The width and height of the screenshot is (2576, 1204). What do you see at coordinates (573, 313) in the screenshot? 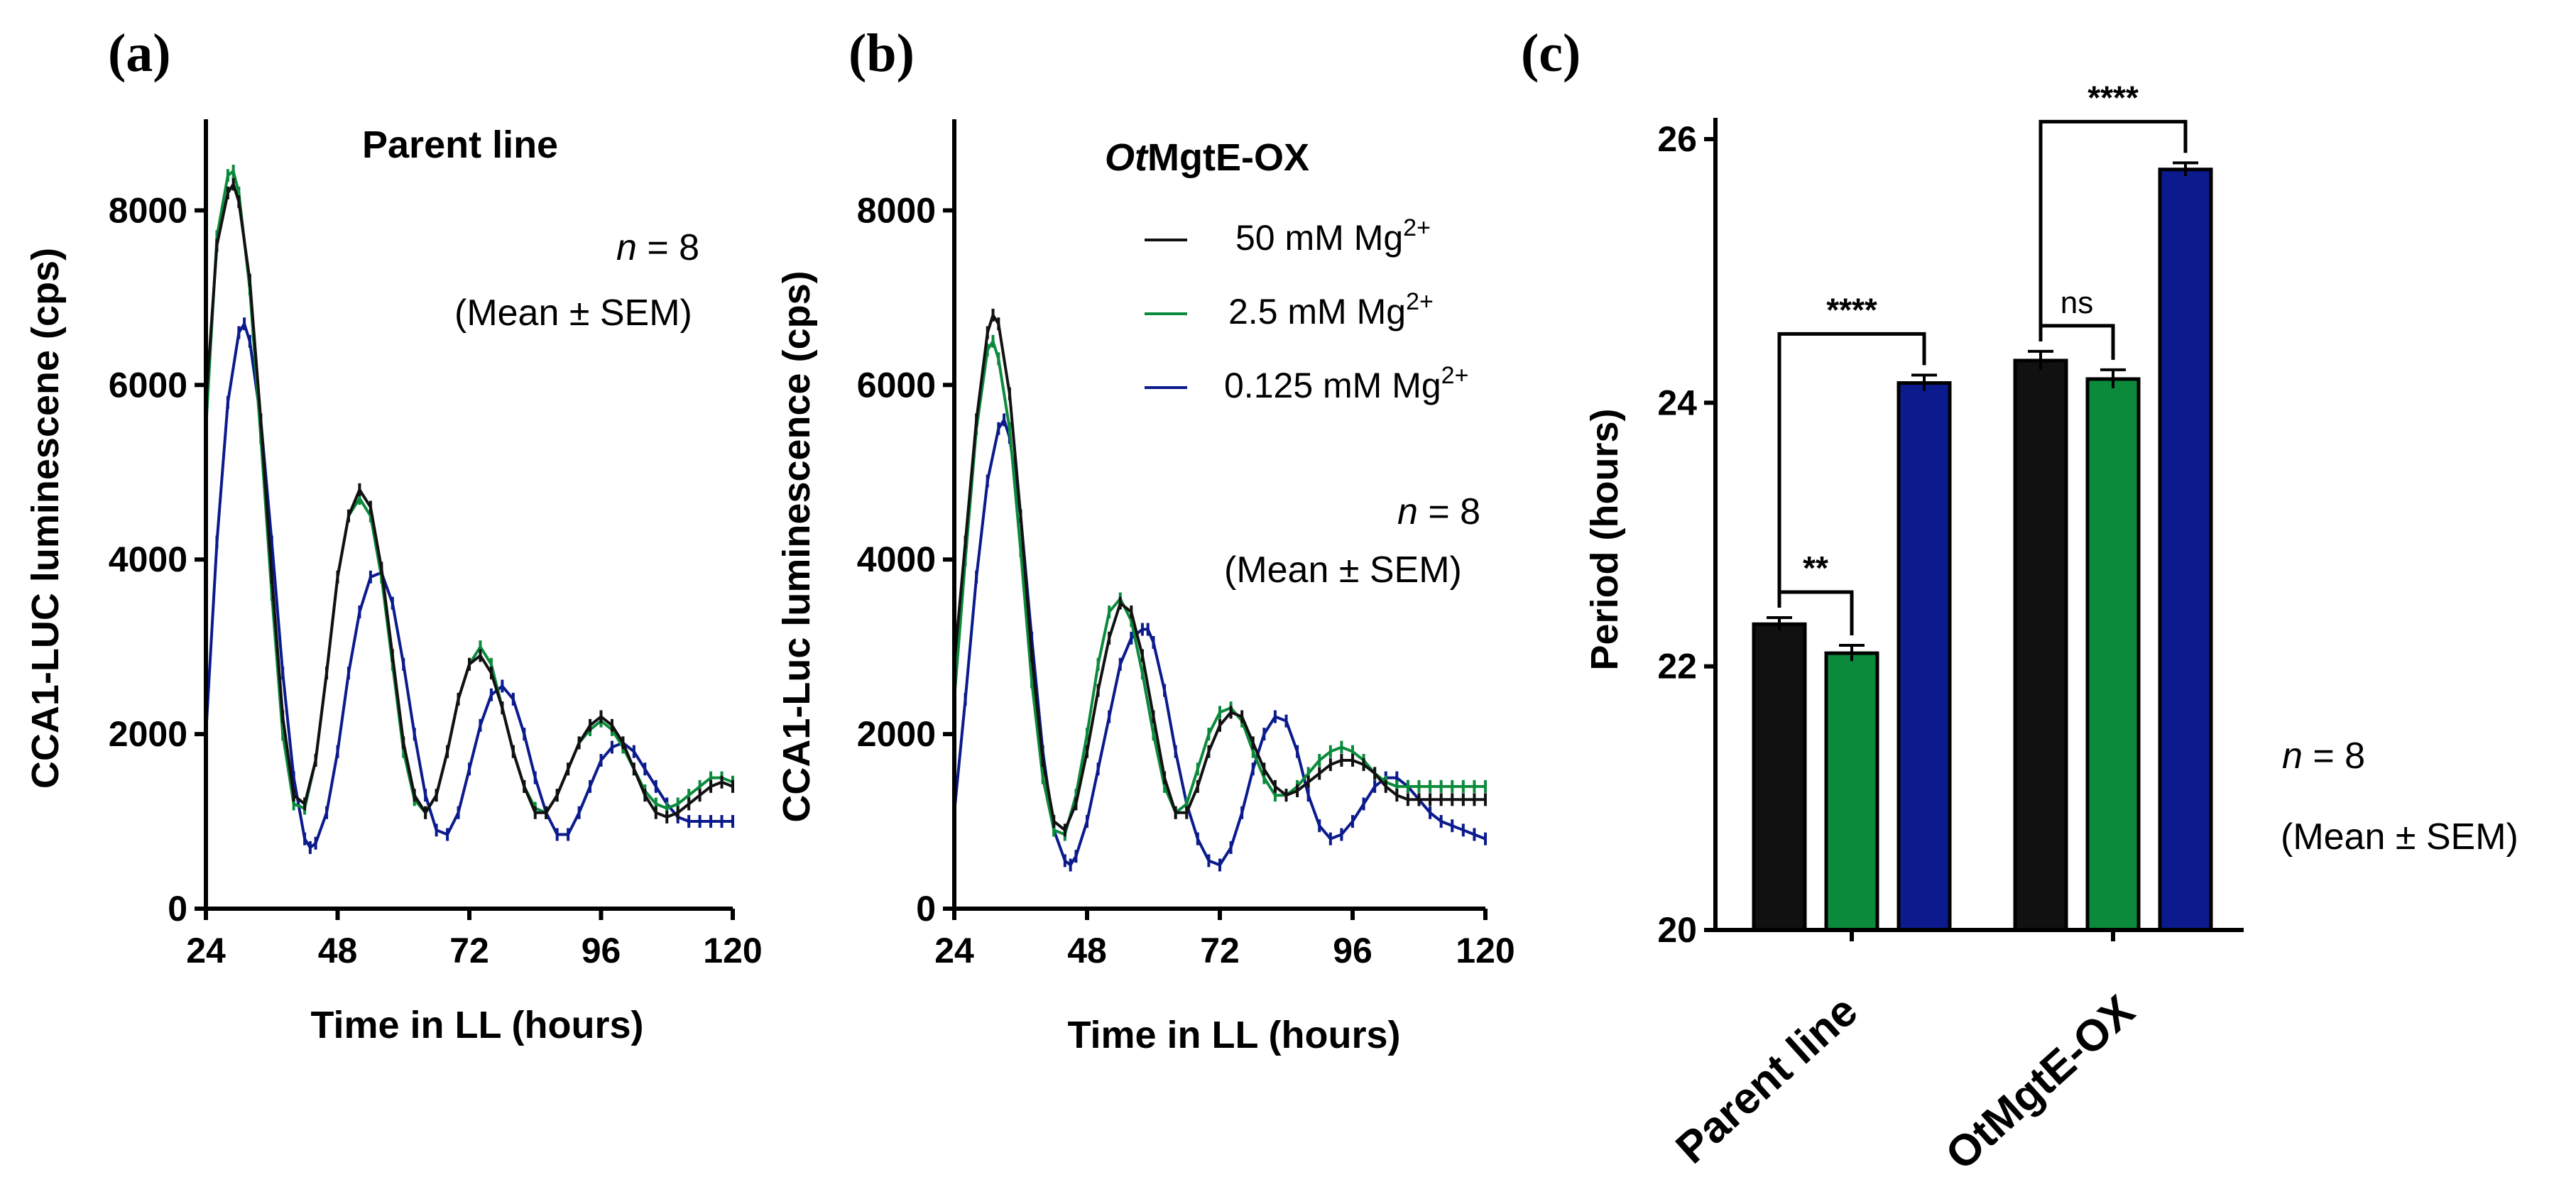
I see `panel-a-mean-note: (Mean ± SEM)` at bounding box center [573, 313].